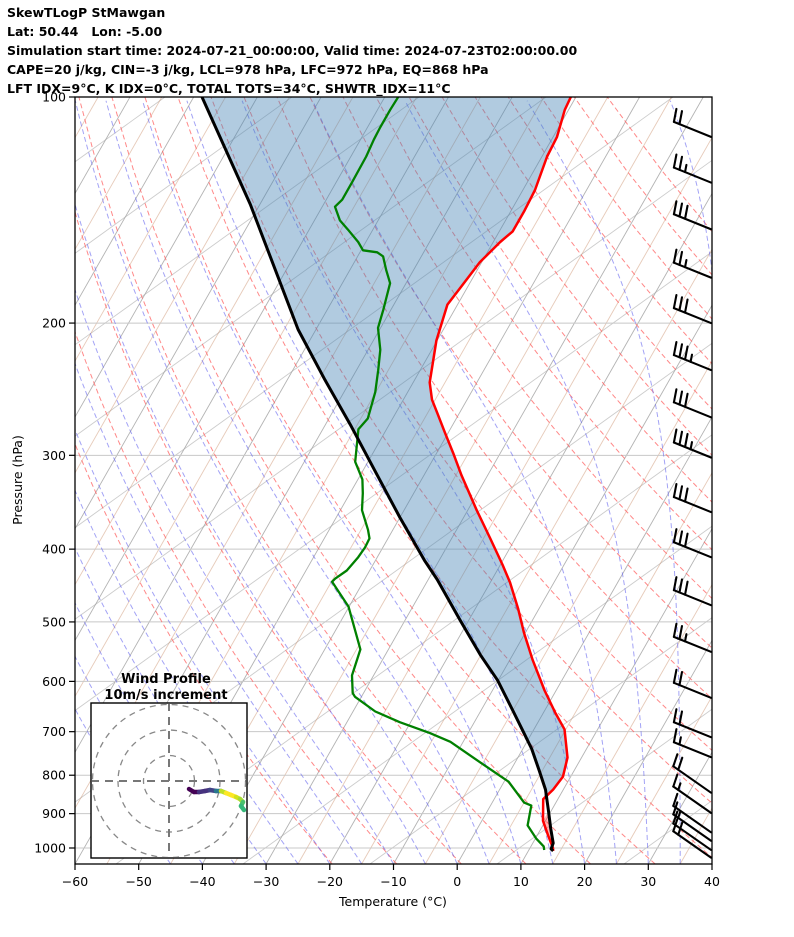  Describe the element at coordinates (54, 813) in the screenshot. I see `y-tick-label: 900` at that location.